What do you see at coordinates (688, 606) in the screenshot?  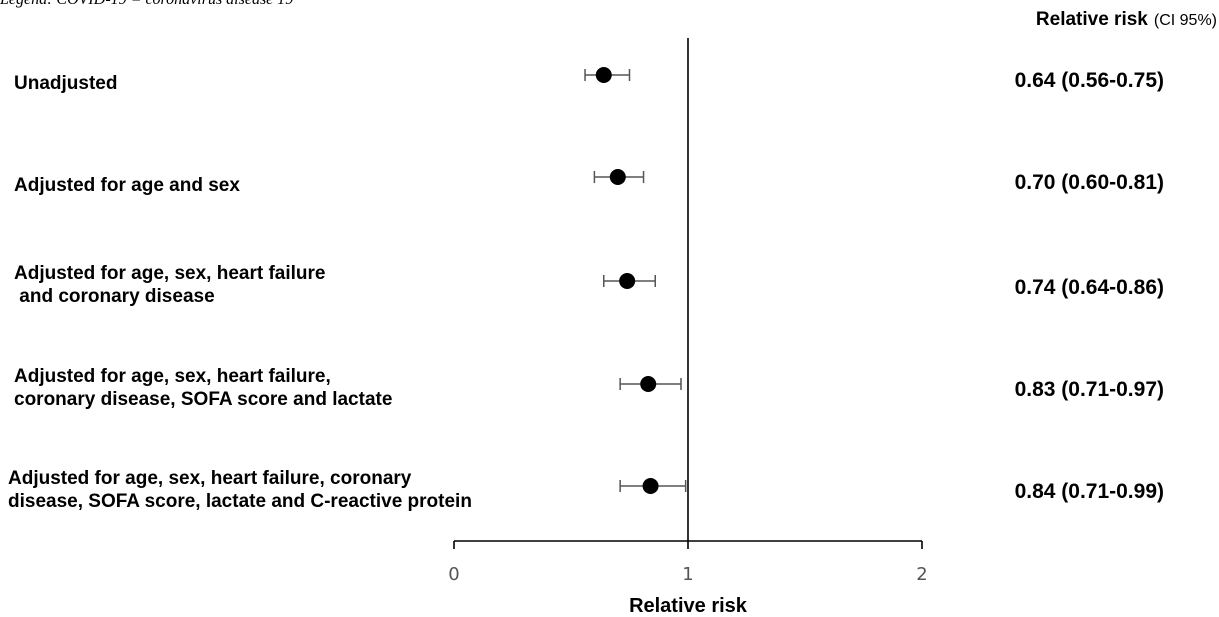 I see `x-axis-title: Relative risk` at bounding box center [688, 606].